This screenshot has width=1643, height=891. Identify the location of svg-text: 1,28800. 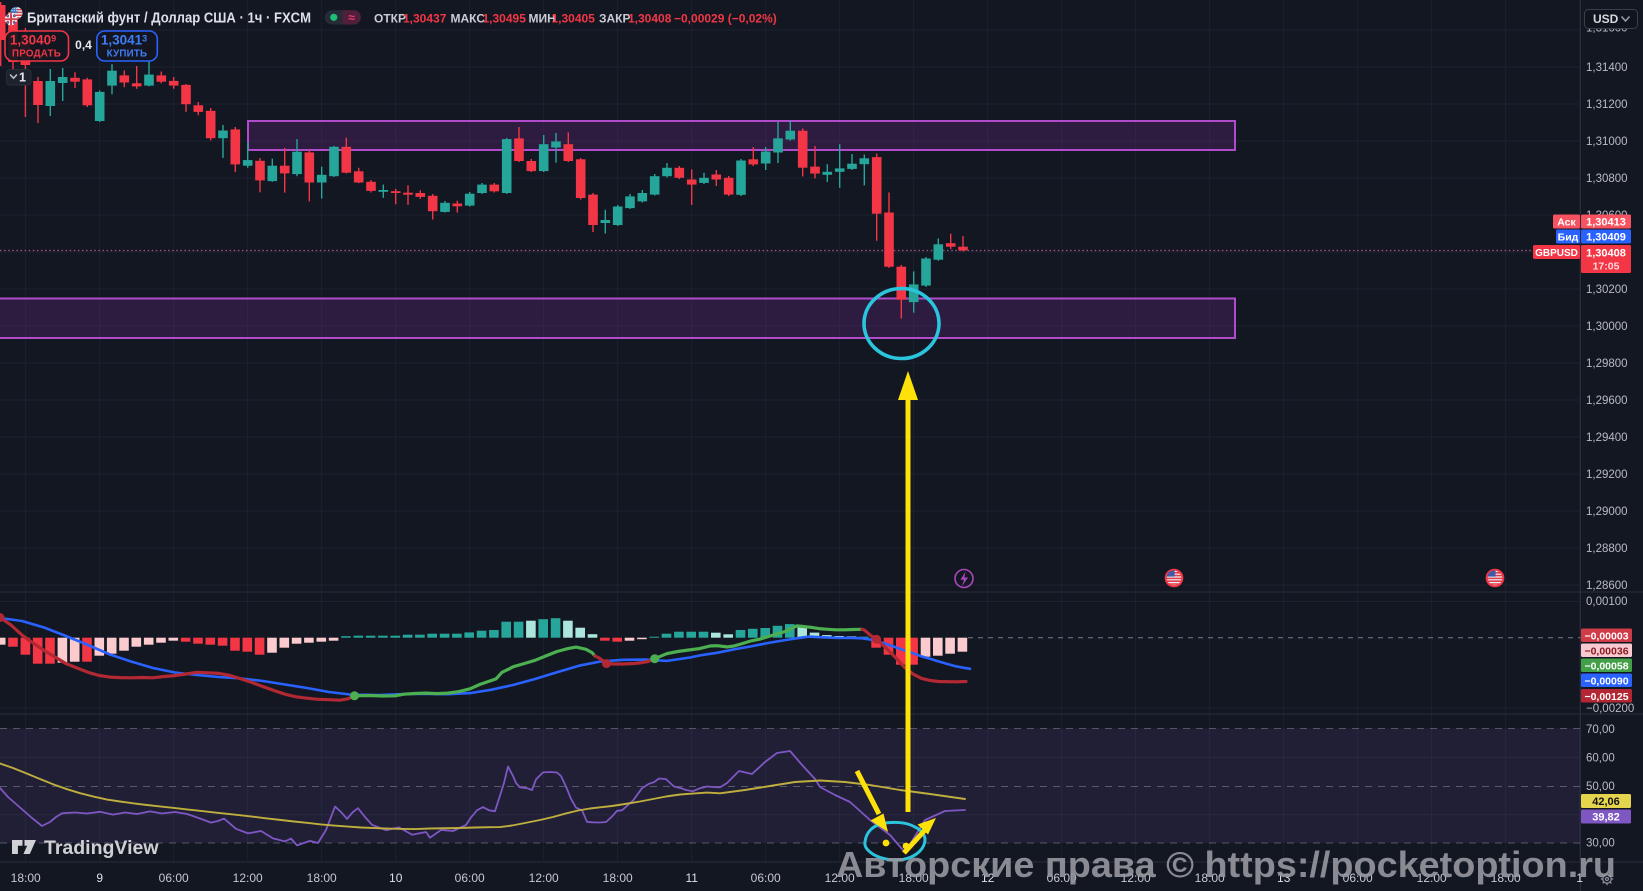
(1607, 549).